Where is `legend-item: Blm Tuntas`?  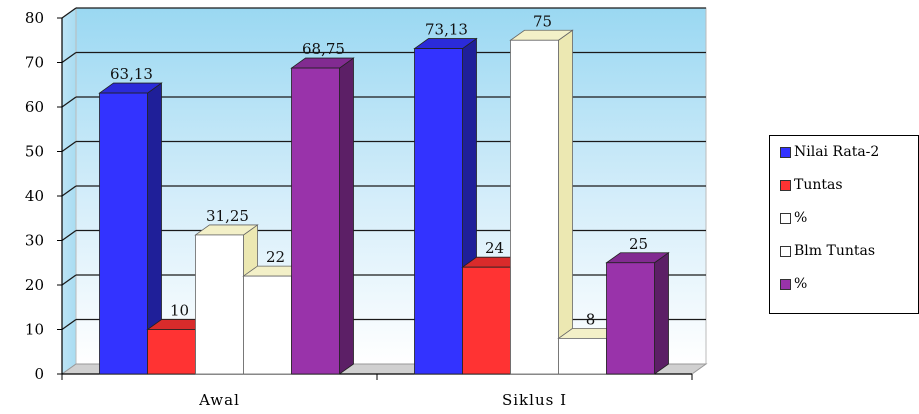 legend-item: Blm Tuntas is located at coordinates (827, 251).